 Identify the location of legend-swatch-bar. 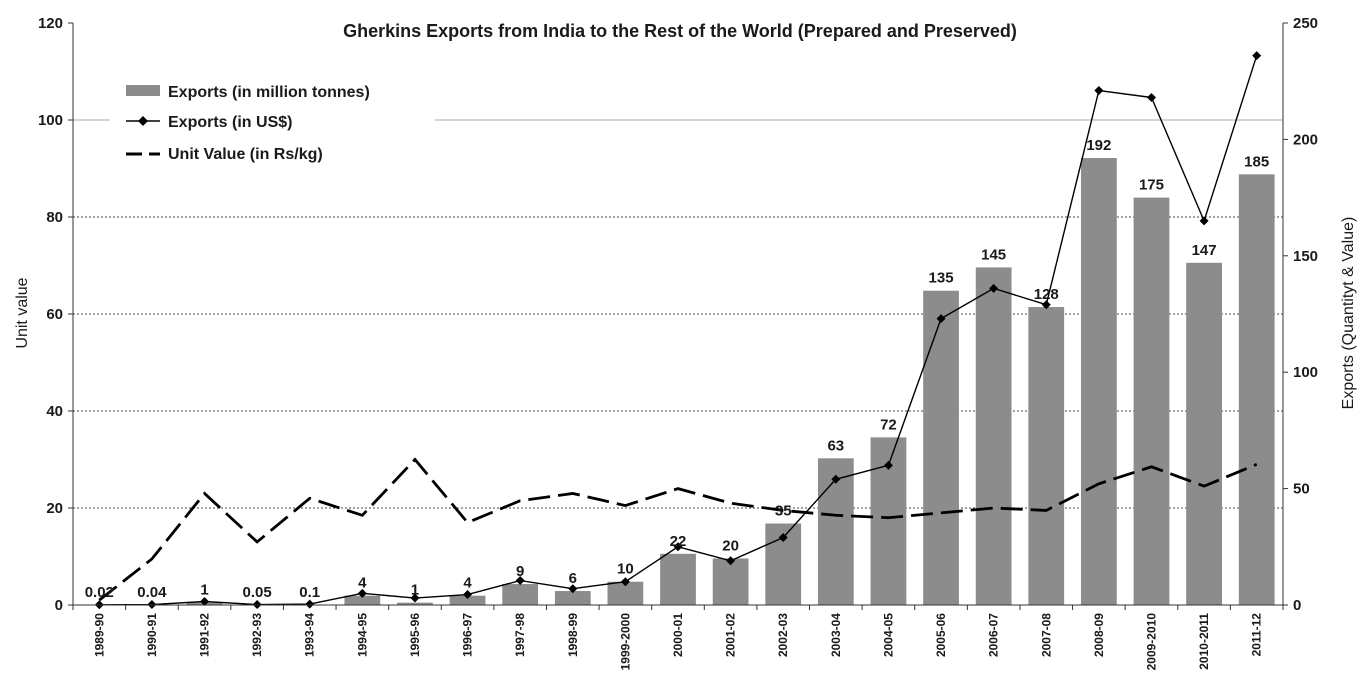
(143, 90).